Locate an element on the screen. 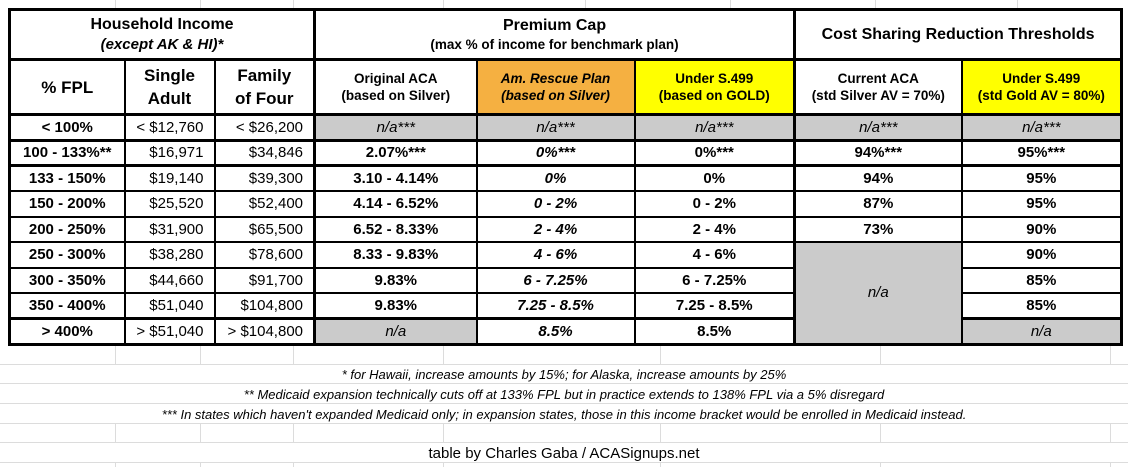  cell-current-aca: 73% is located at coordinates (878, 229).